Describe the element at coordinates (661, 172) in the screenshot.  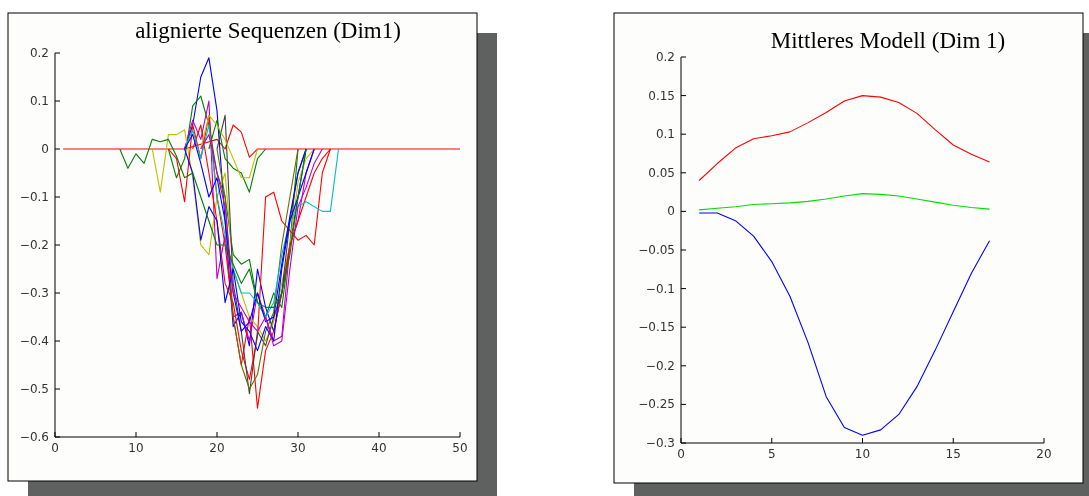
I see `y-tick-label: 0.05` at that location.